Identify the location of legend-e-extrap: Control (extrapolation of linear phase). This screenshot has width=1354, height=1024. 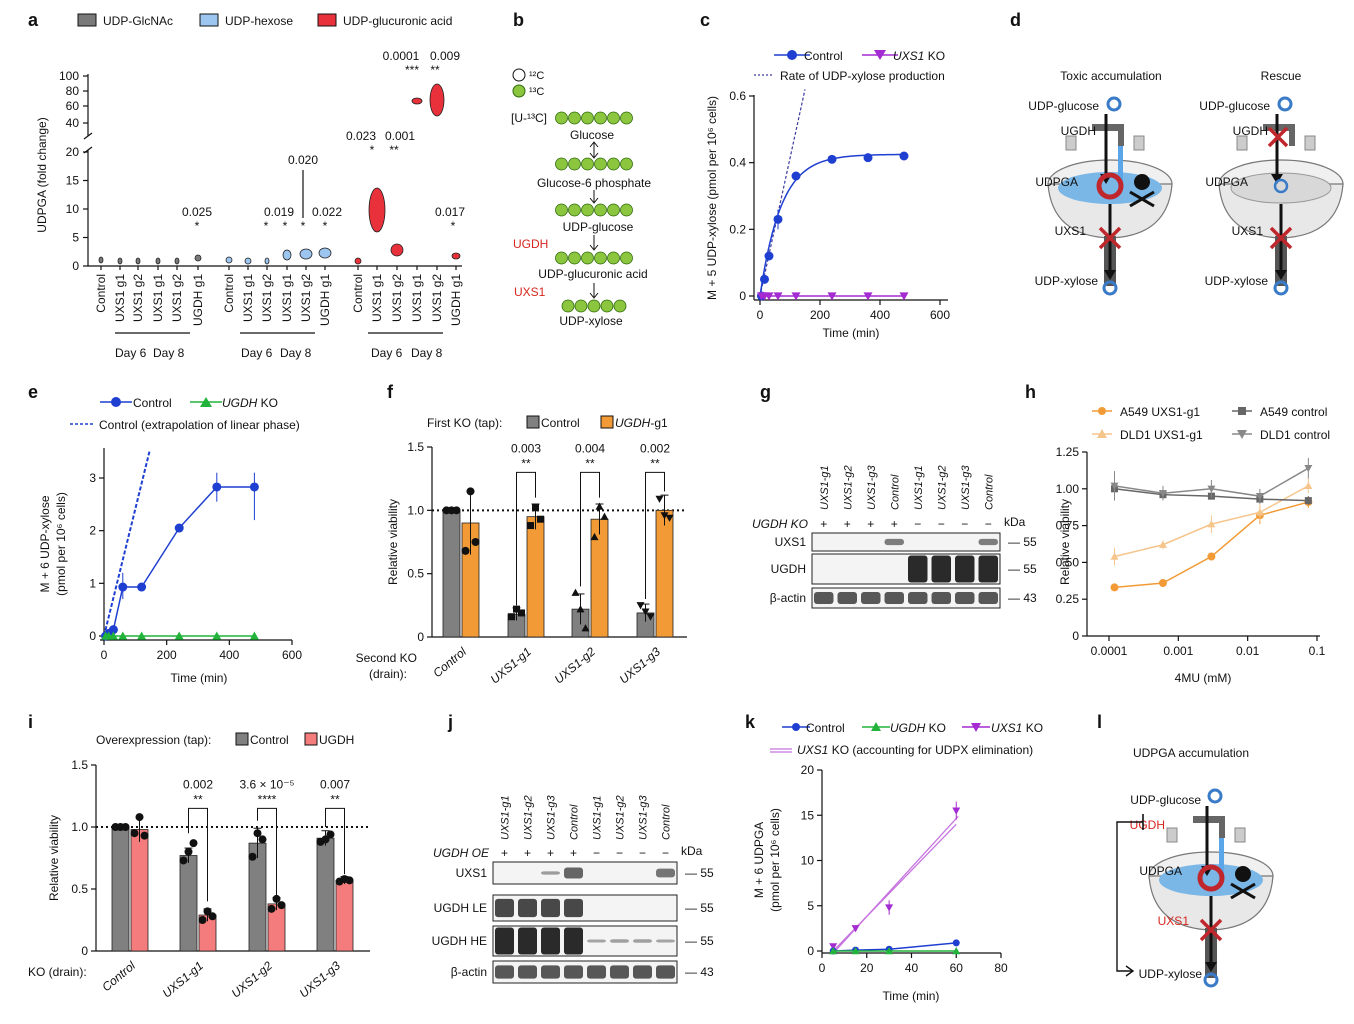
(199, 425).